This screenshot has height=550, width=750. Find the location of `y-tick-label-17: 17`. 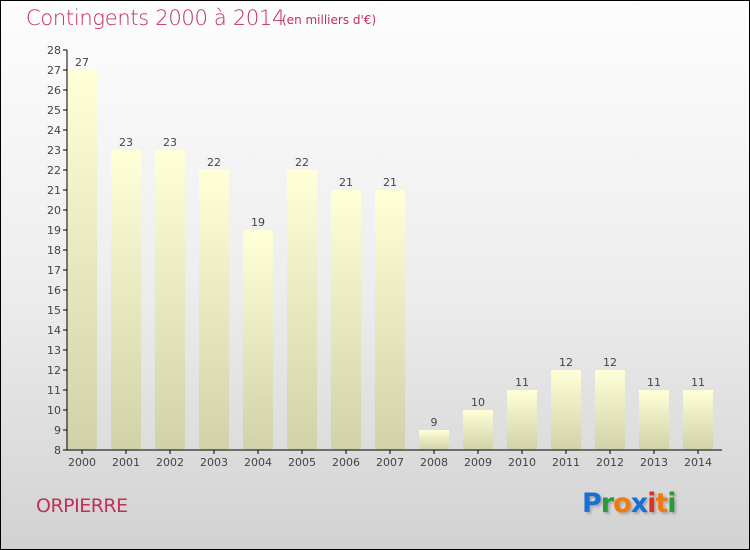

y-tick-label-17: 17 is located at coordinates (54, 270).